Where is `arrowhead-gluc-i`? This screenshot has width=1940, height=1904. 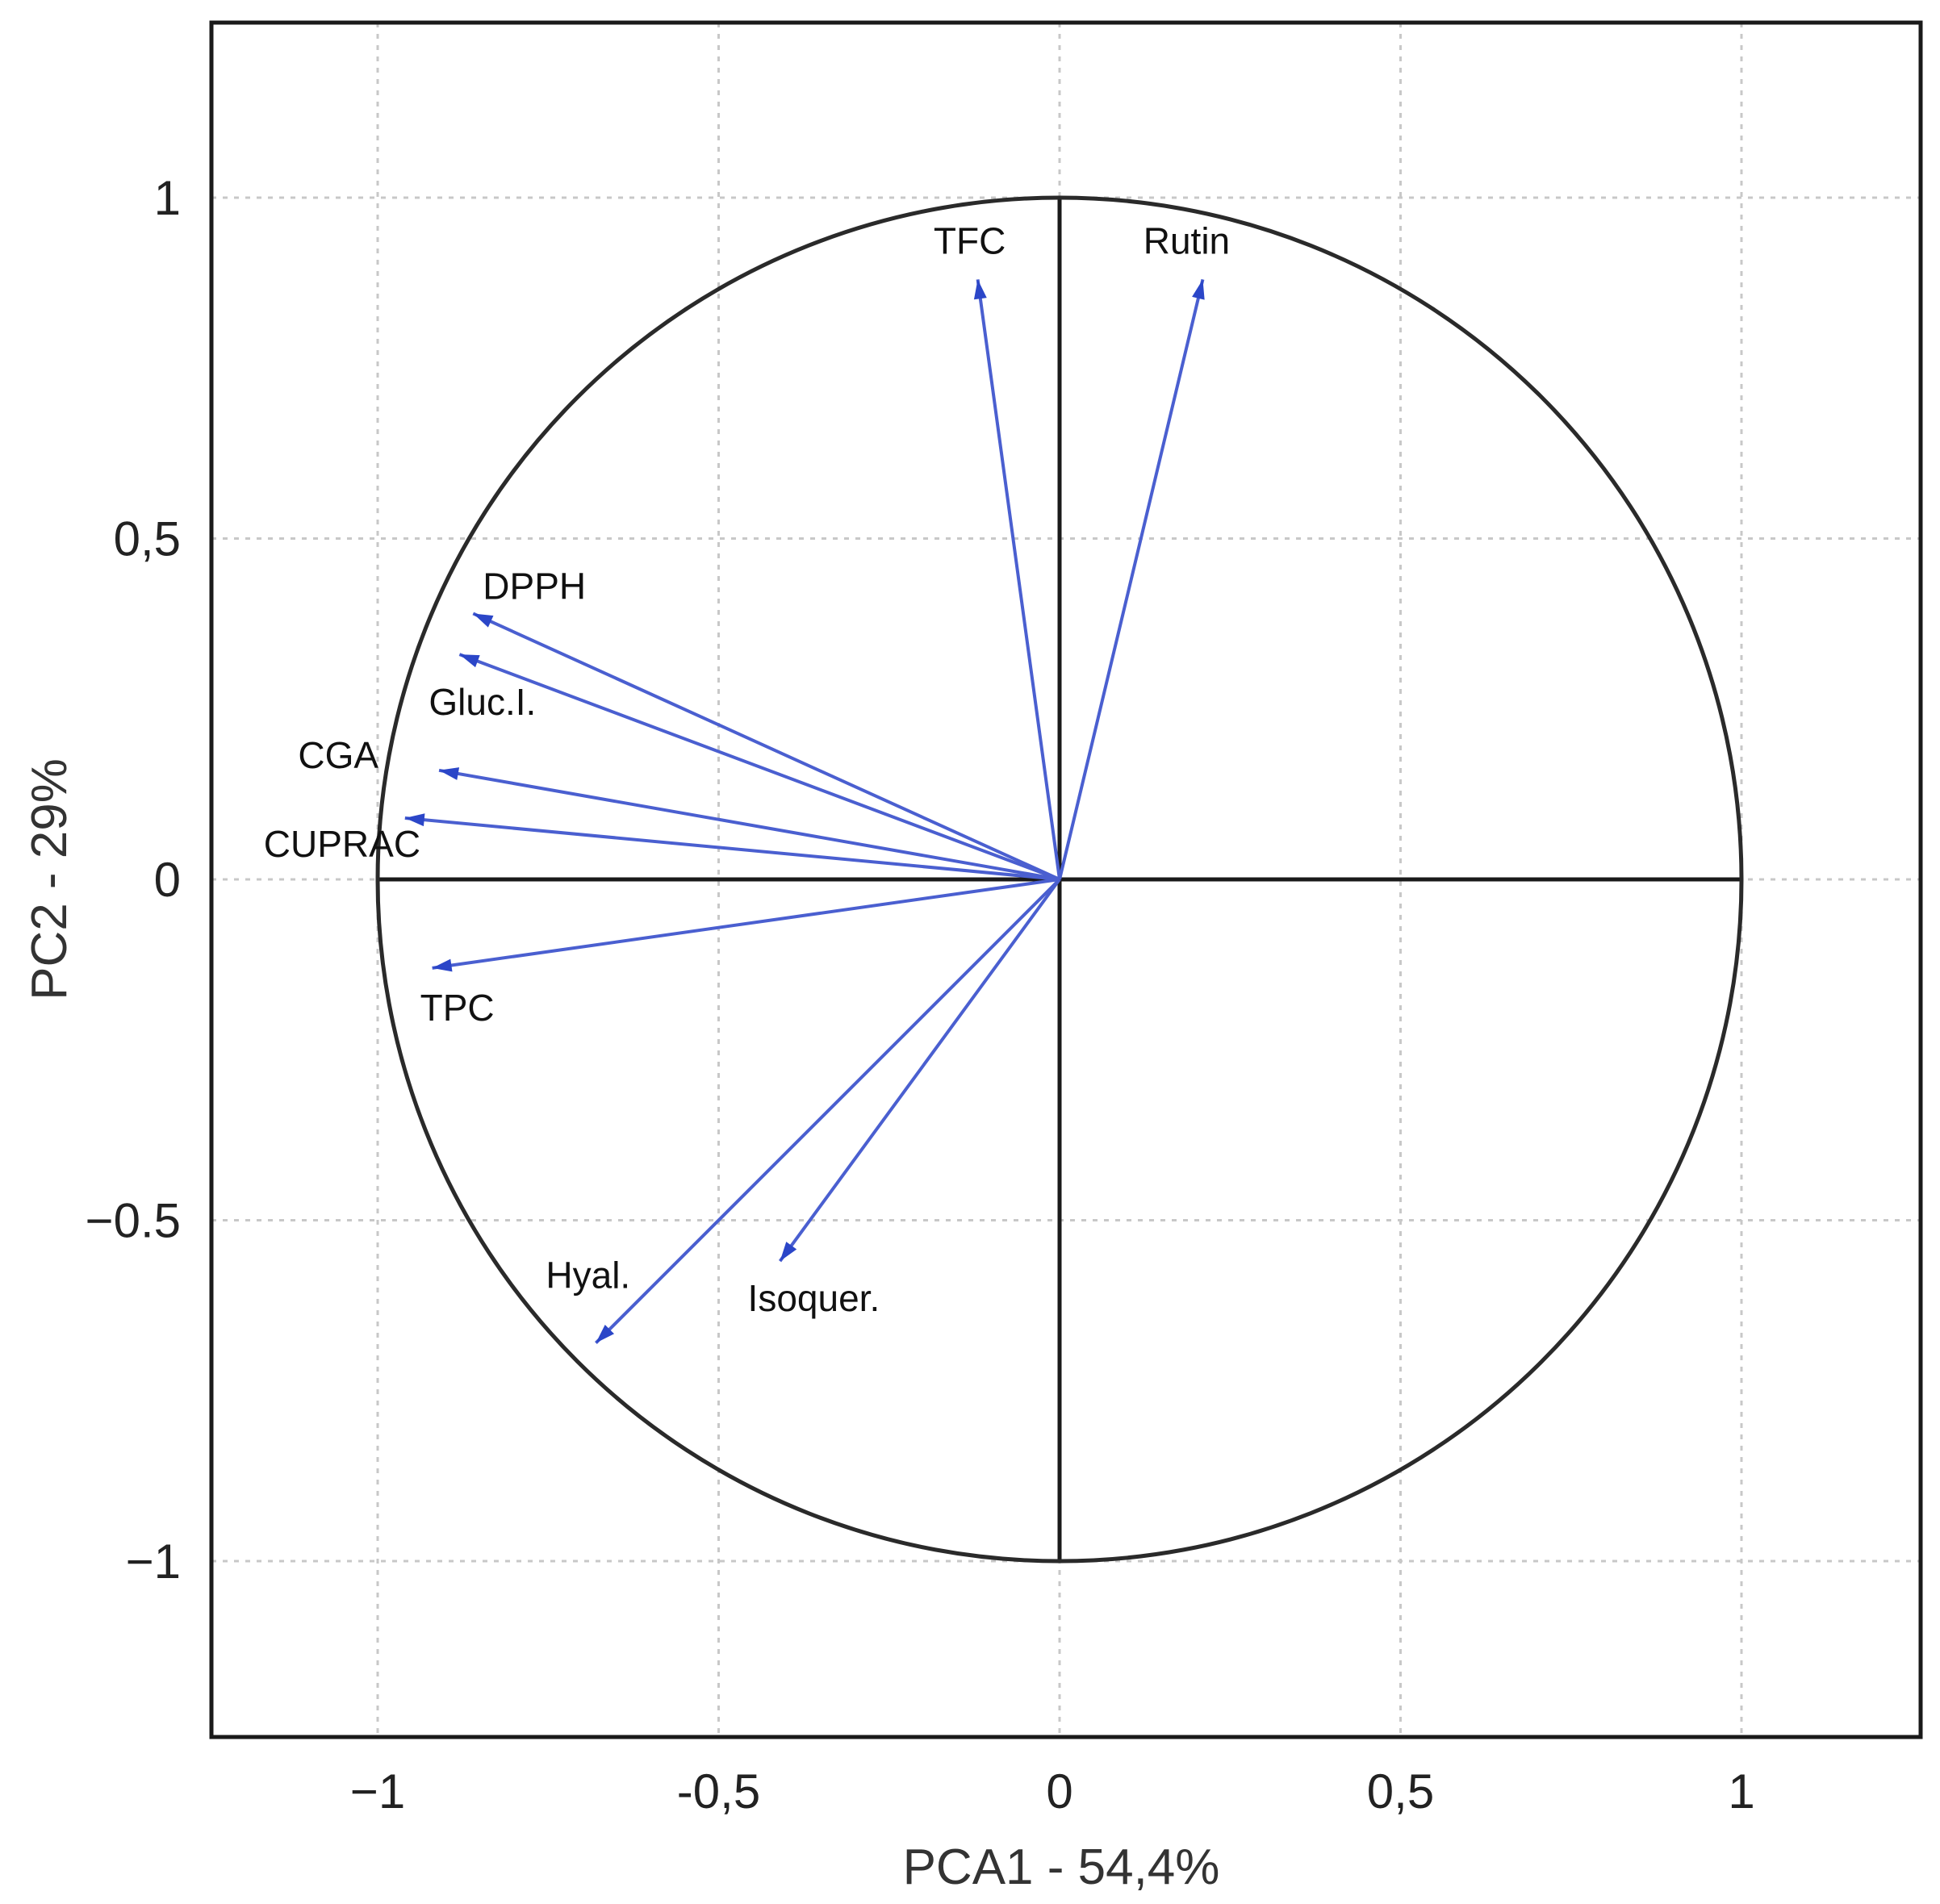
arrowhead-gluc-i is located at coordinates (469, 661).